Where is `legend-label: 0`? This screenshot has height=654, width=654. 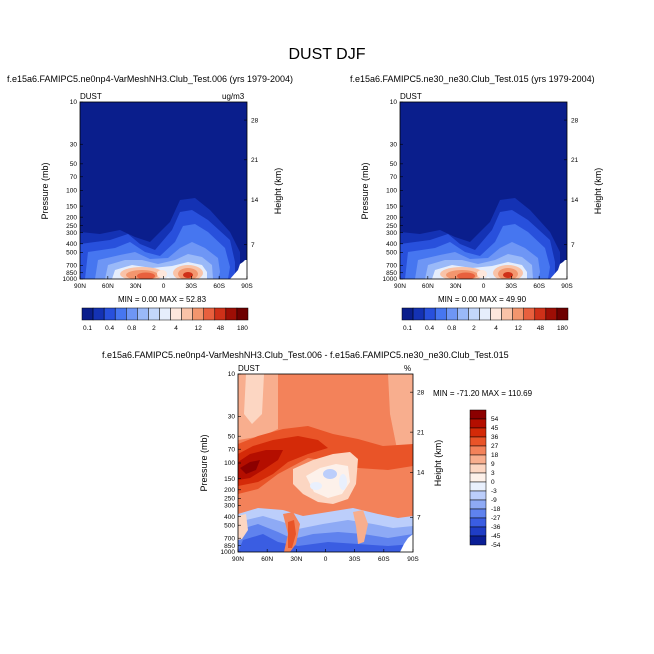 legend-label: 0 is located at coordinates (493, 482).